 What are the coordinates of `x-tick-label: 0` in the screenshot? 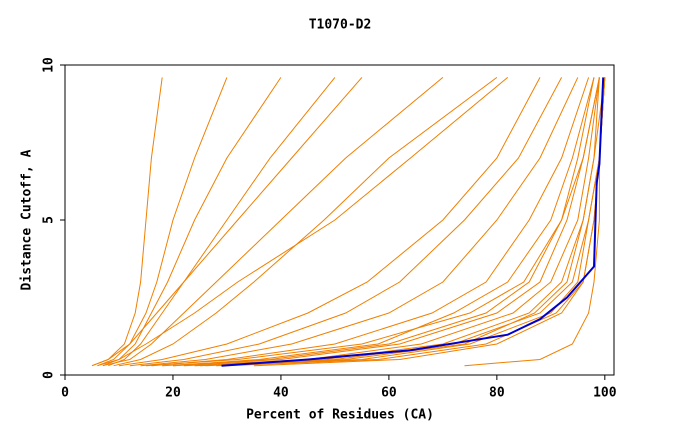 It's located at (65, 393).